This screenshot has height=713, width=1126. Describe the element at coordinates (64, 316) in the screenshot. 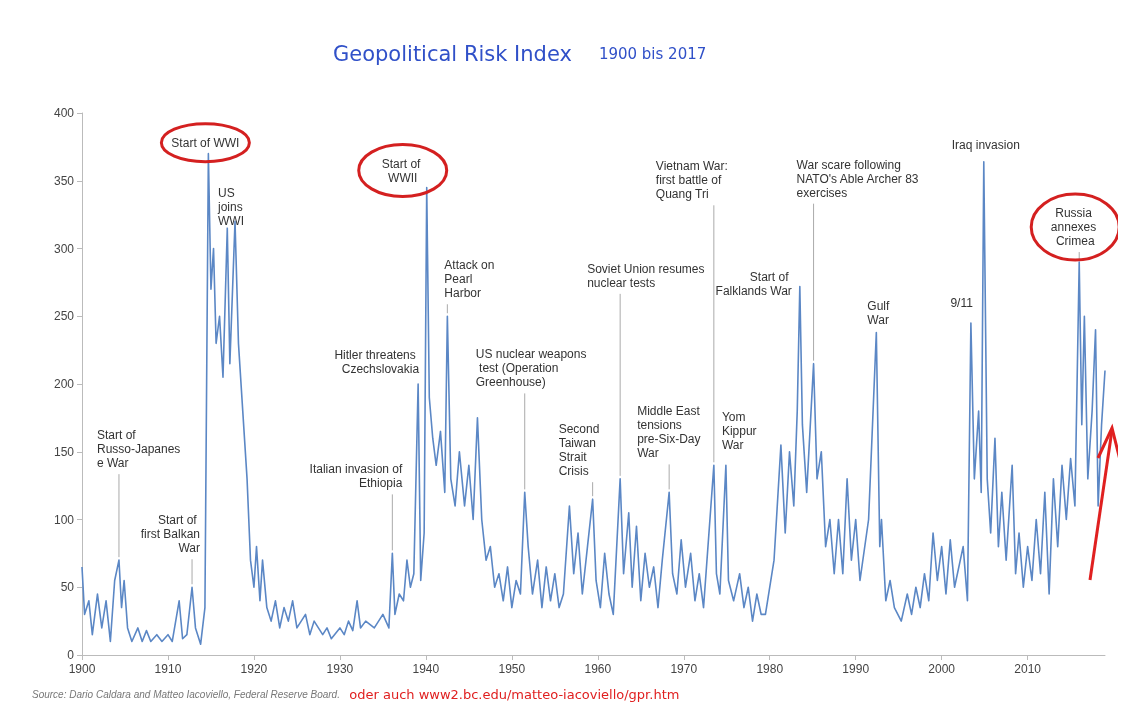

I see `y-tick-label: 250` at that location.